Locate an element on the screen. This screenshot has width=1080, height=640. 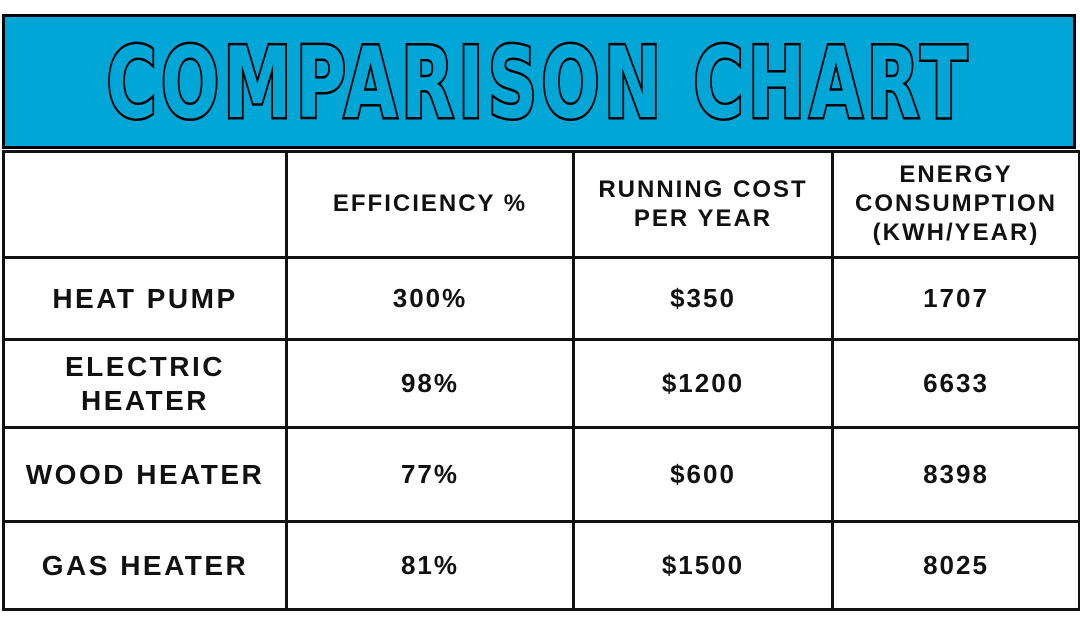
row-label-line: HEAT PUMP is located at coordinates (145, 298).